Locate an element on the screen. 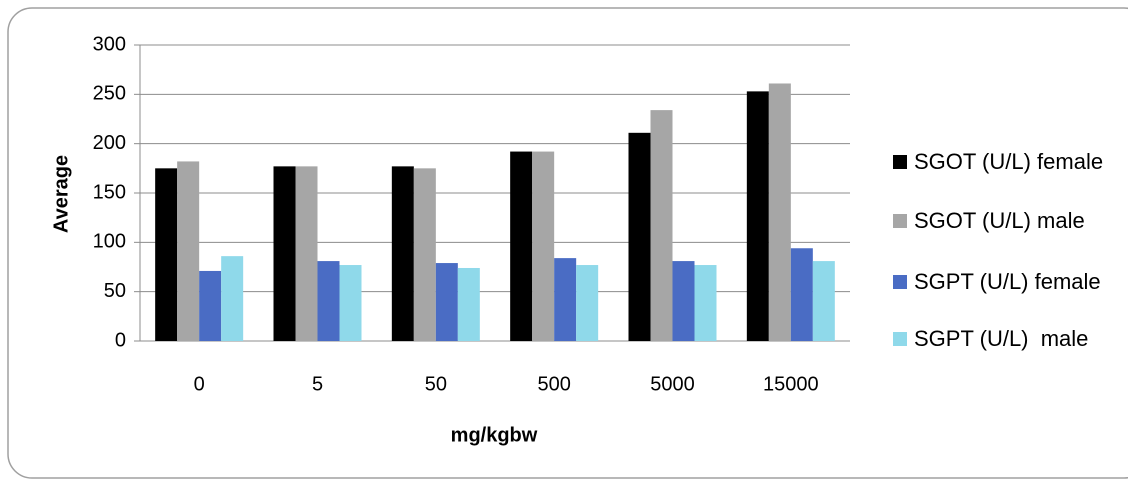  x-axis-title: mg/kgbw is located at coordinates (494, 435).